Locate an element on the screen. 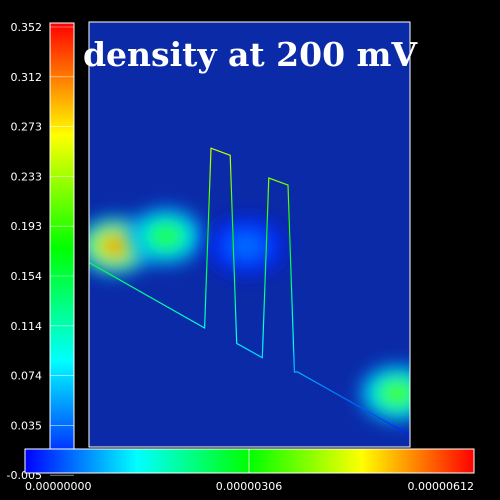 The height and width of the screenshot is (500, 500). horizontal-colorbar: 0.00000000 0.00000306 0.00000612 is located at coordinates (249, 470).